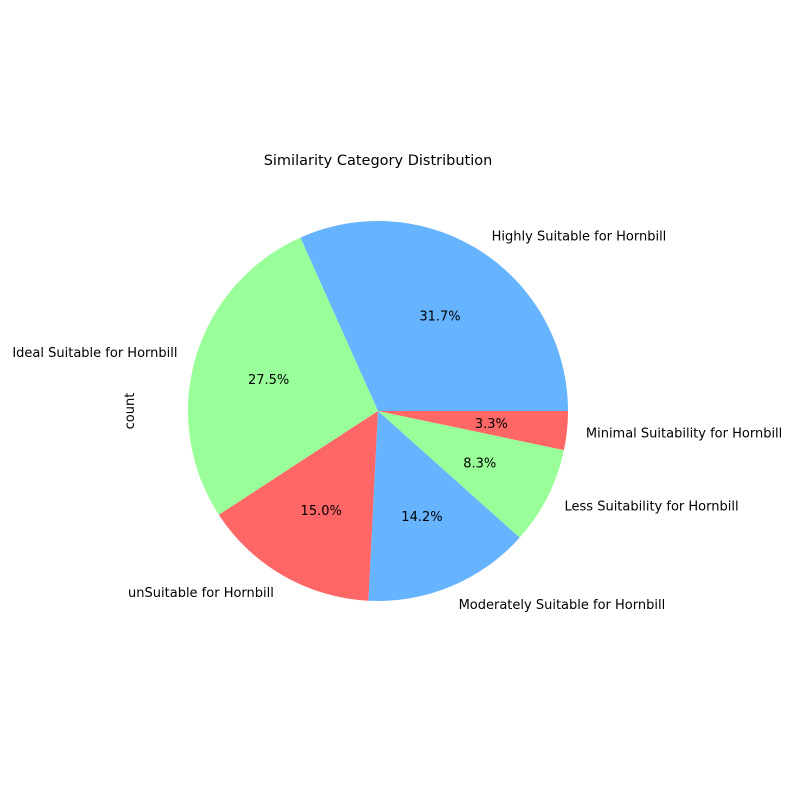 Image resolution: width=800 pixels, height=800 pixels. What do you see at coordinates (562, 605) in the screenshot?
I see `pie-category-label-3: Moderately Suitable for Hornbill` at bounding box center [562, 605].